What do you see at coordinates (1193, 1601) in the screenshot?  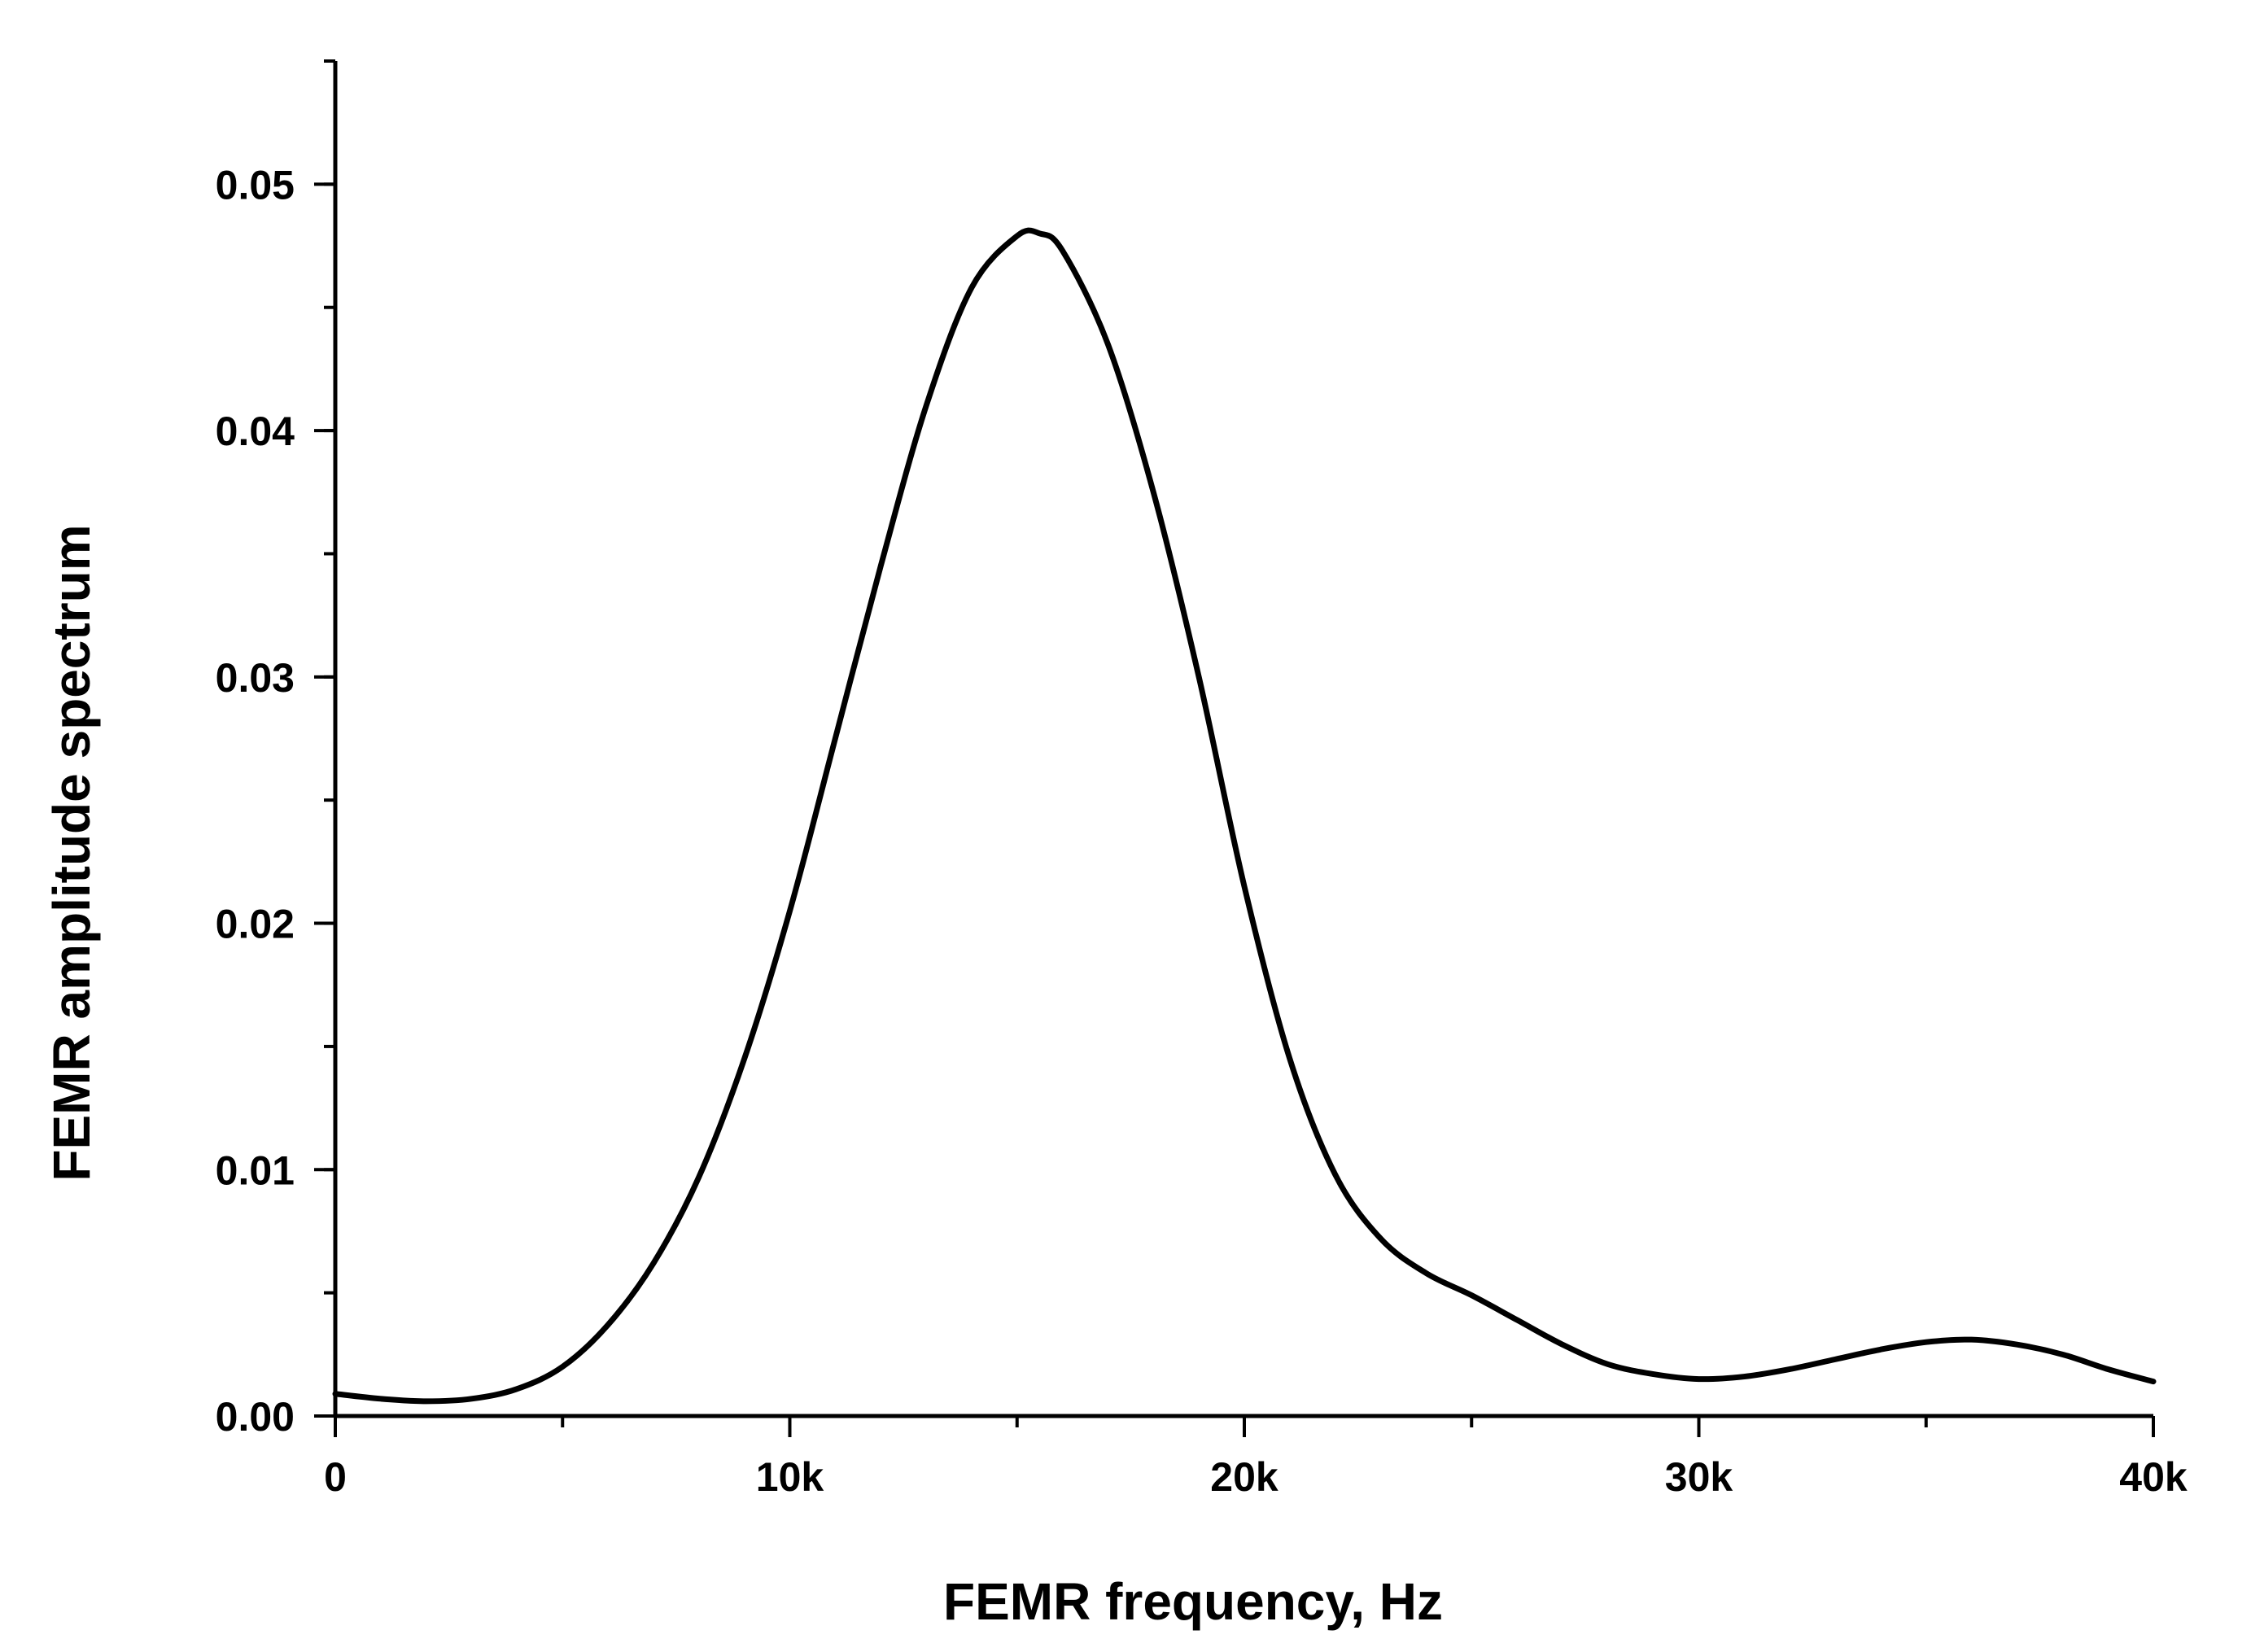 I see `x-axis-title: FEMR frequency, Hz` at bounding box center [1193, 1601].